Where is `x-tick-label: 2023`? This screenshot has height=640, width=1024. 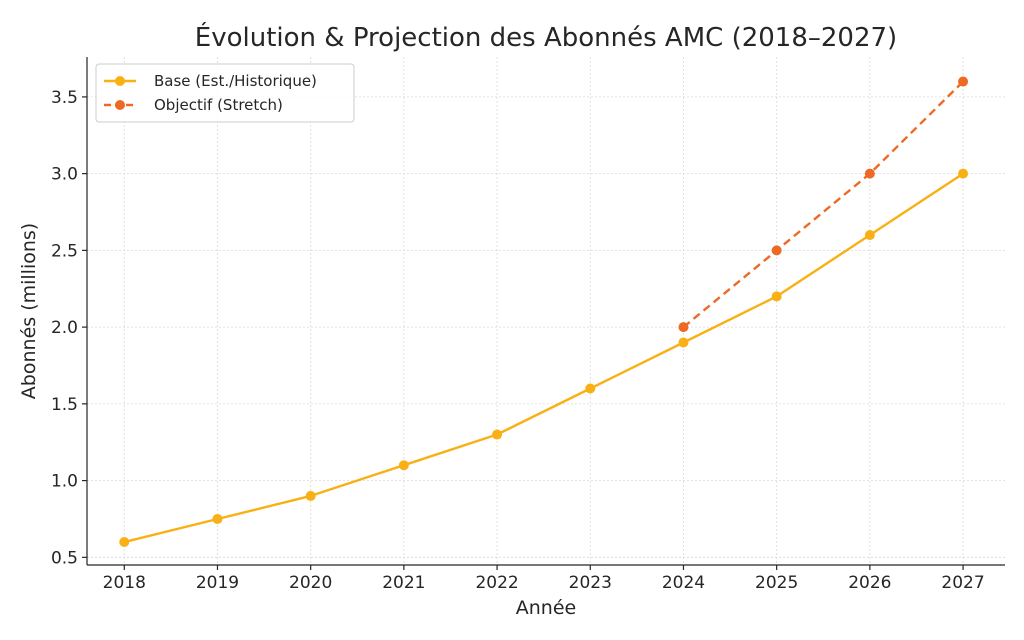 x-tick-label: 2023 is located at coordinates (590, 583).